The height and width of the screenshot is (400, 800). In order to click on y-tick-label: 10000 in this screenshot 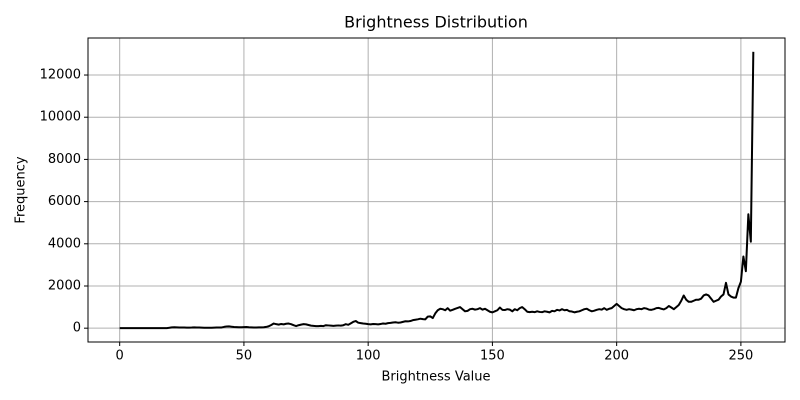, I will do `click(60, 117)`.